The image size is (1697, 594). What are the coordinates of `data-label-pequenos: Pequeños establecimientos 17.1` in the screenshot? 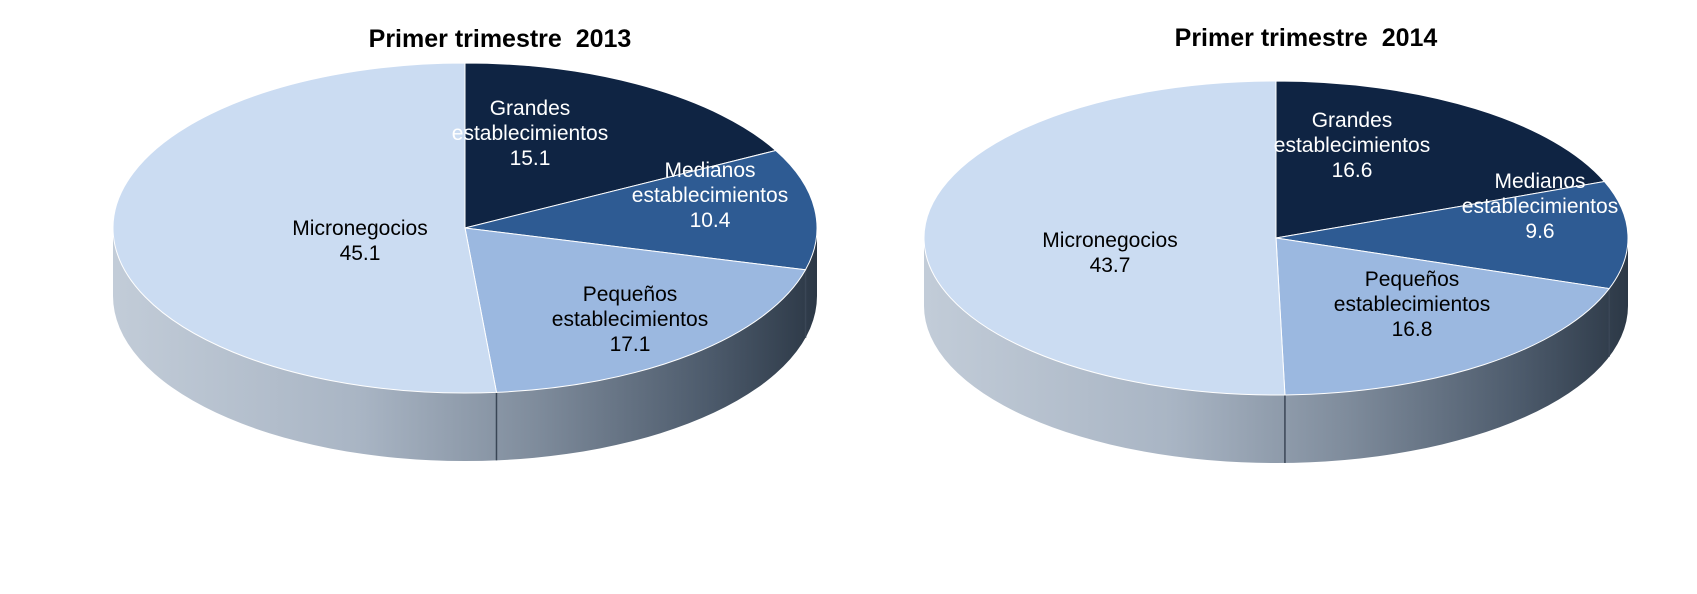 It's located at (630, 319).